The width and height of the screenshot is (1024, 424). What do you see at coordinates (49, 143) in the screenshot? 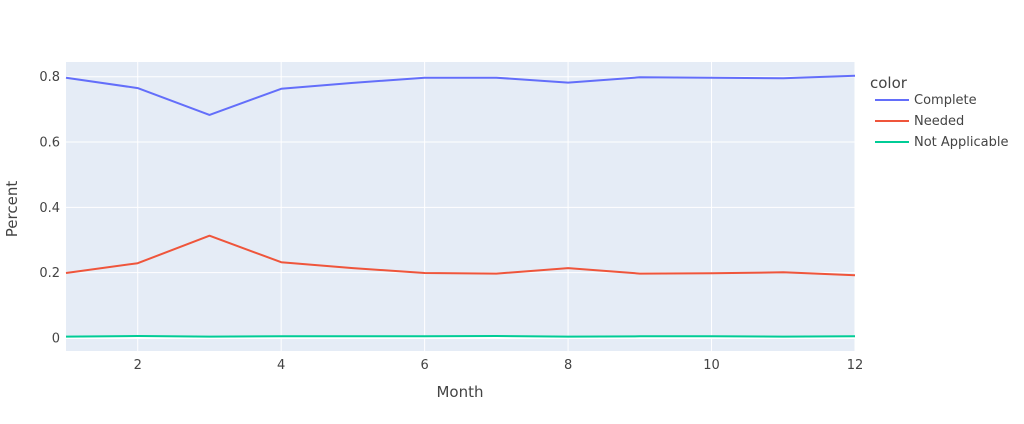
I see `y-tick-label: 0.6` at bounding box center [49, 143].